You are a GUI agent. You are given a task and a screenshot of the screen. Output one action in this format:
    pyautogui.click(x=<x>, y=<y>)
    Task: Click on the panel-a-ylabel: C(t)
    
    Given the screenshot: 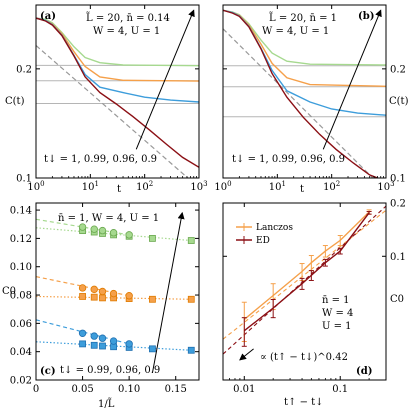 What is the action you would take?
    pyautogui.click(x=15, y=101)
    